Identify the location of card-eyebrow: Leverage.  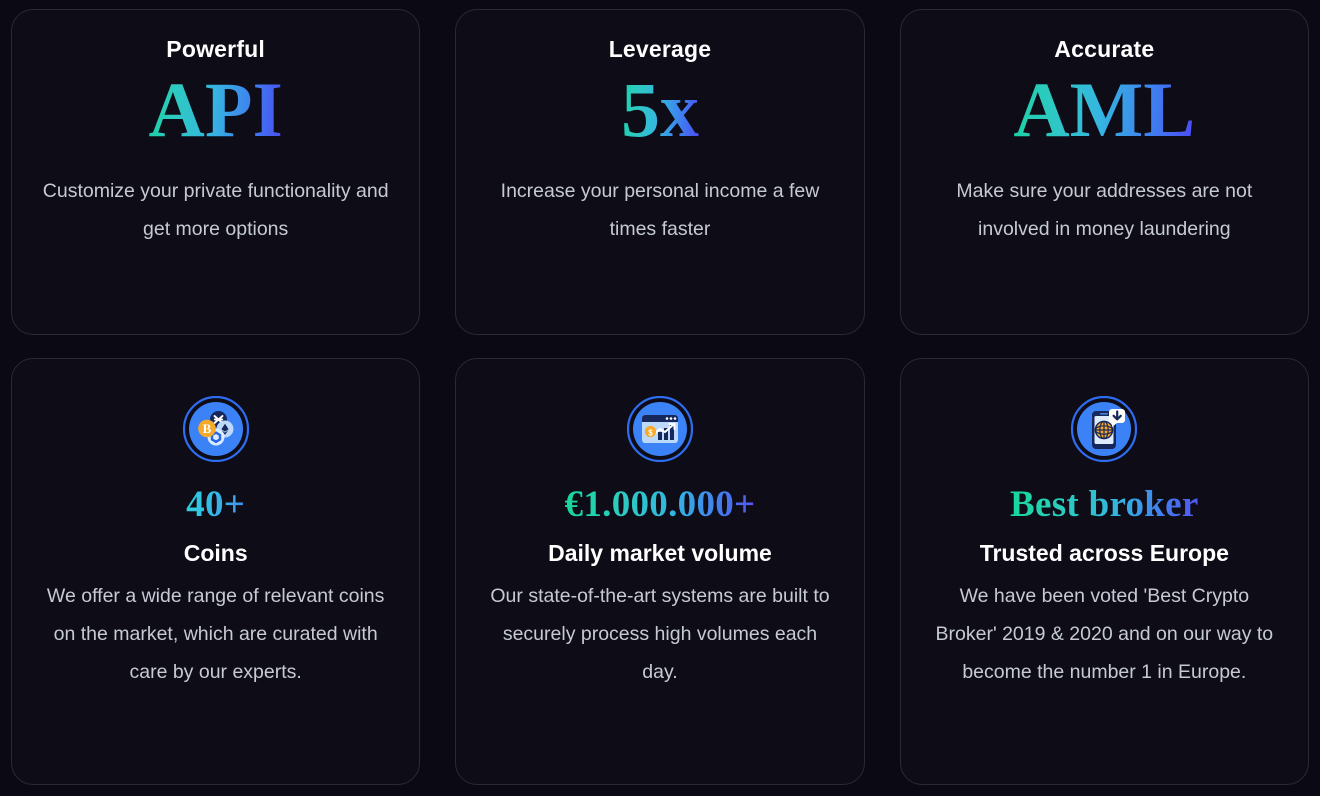
(660, 49).